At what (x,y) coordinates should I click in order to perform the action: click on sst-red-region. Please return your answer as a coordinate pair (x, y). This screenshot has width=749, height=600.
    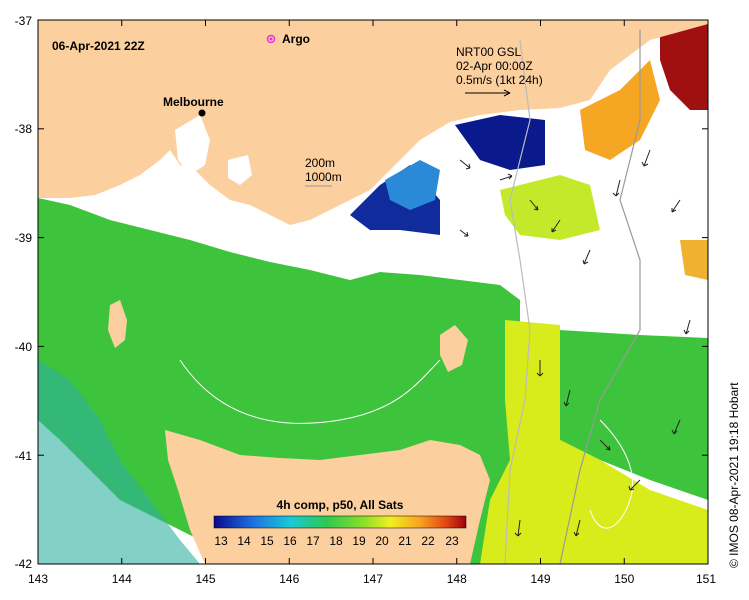
    Looking at the image, I should click on (684, 65).